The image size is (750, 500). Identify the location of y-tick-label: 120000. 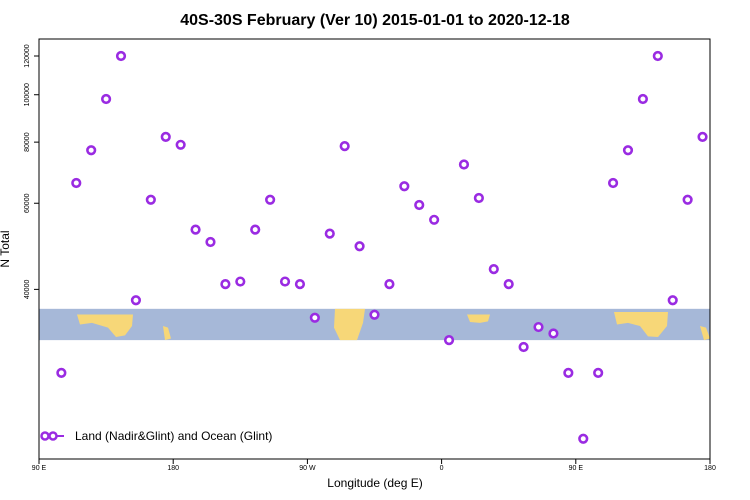
(27, 55).